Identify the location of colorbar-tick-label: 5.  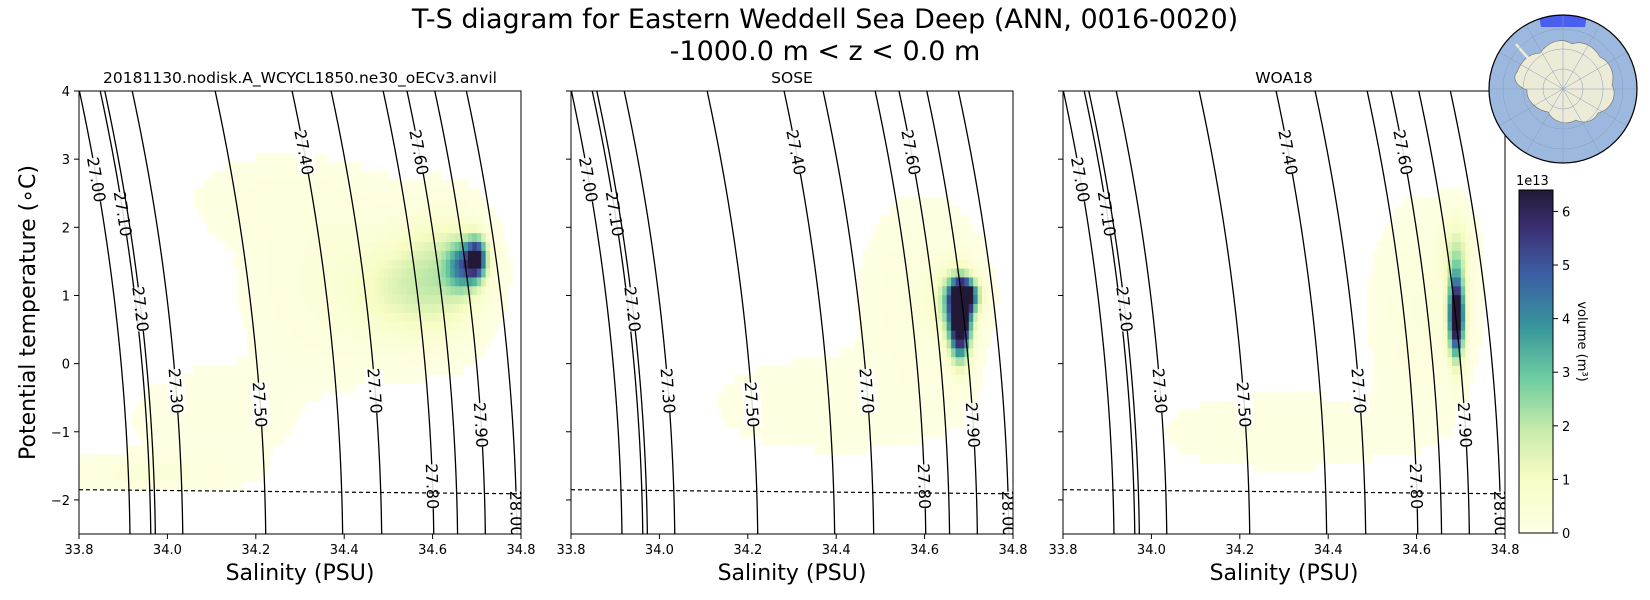
(1566, 266).